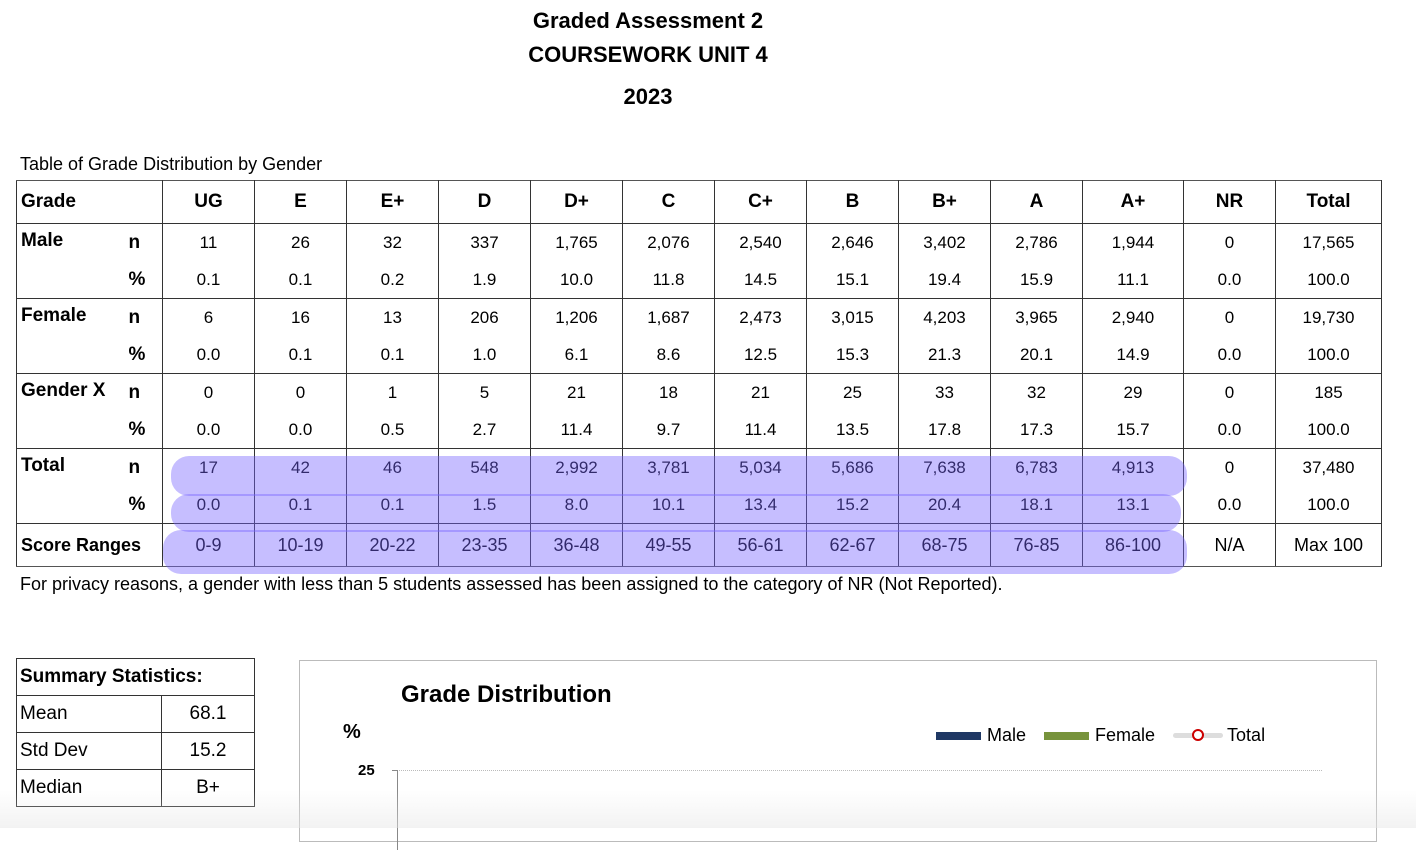 The image size is (1416, 850). I want to click on percent-cell: 18.1, so click(1036, 505).